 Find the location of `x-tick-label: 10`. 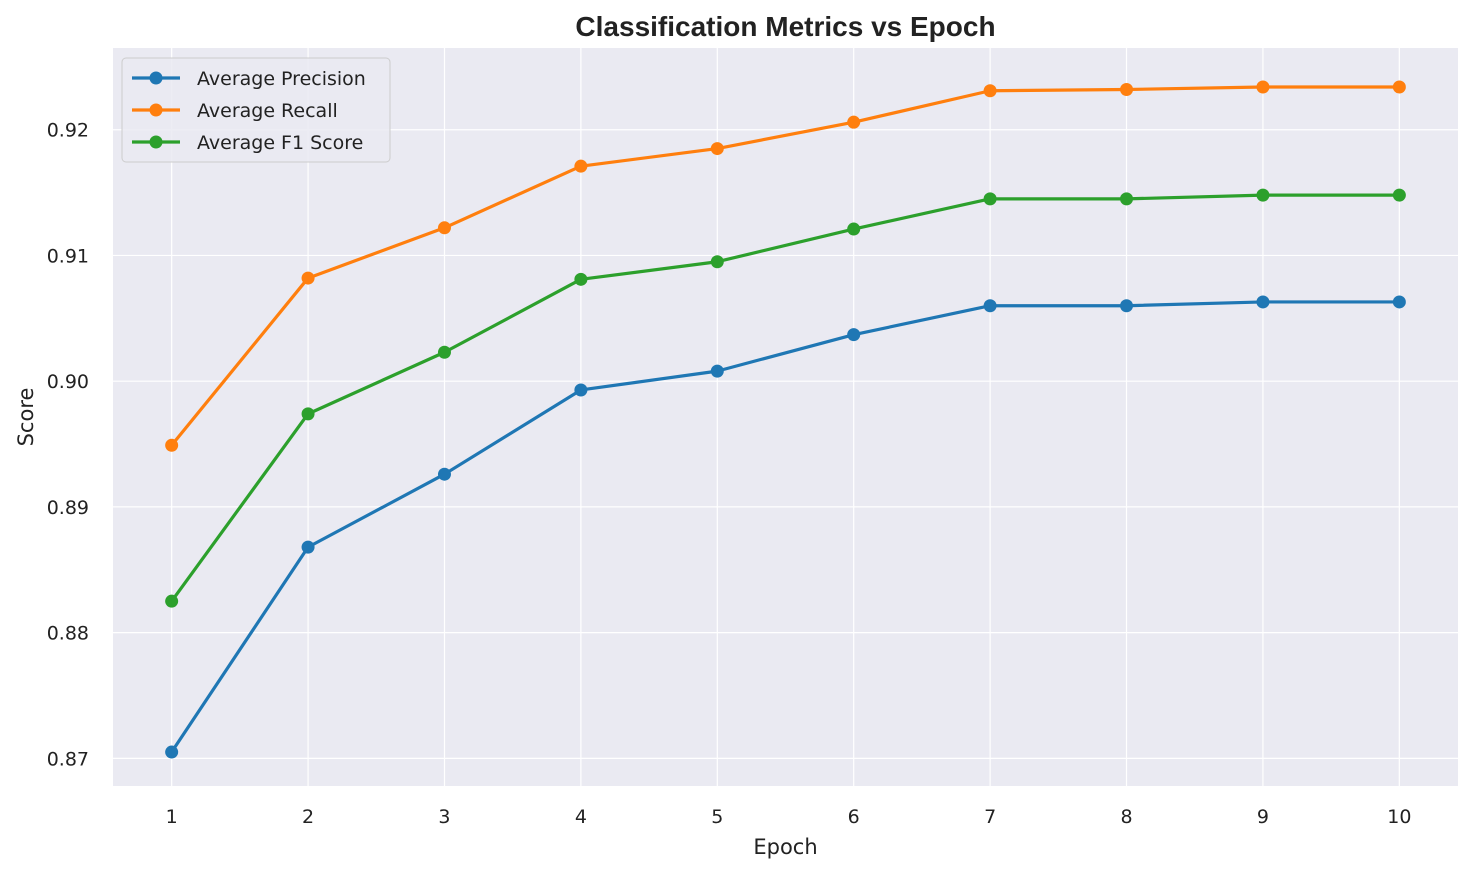

x-tick-label: 10 is located at coordinates (1399, 817).